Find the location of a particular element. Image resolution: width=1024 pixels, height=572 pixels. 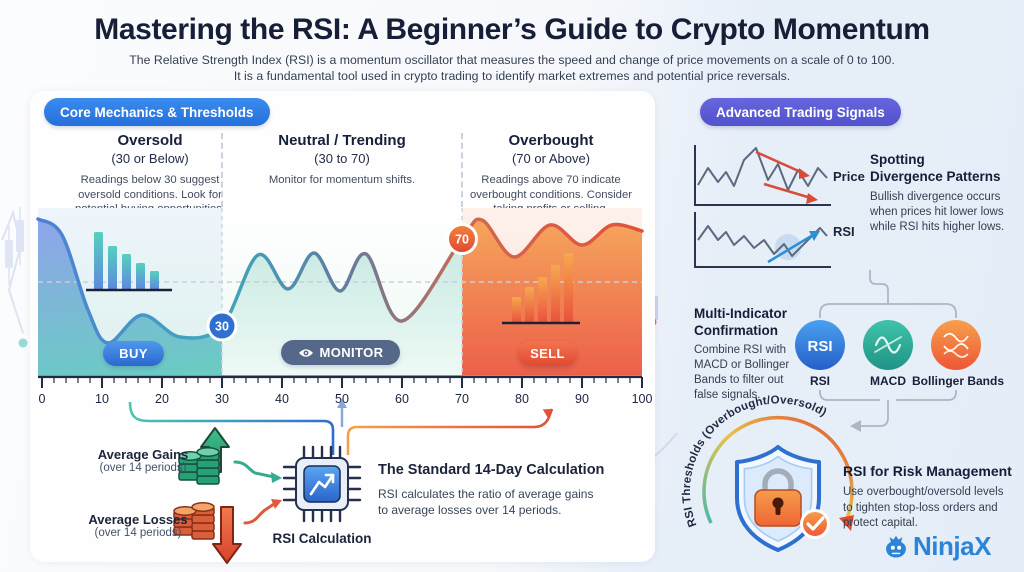

svg-text: 100 is located at coordinates (642, 399).